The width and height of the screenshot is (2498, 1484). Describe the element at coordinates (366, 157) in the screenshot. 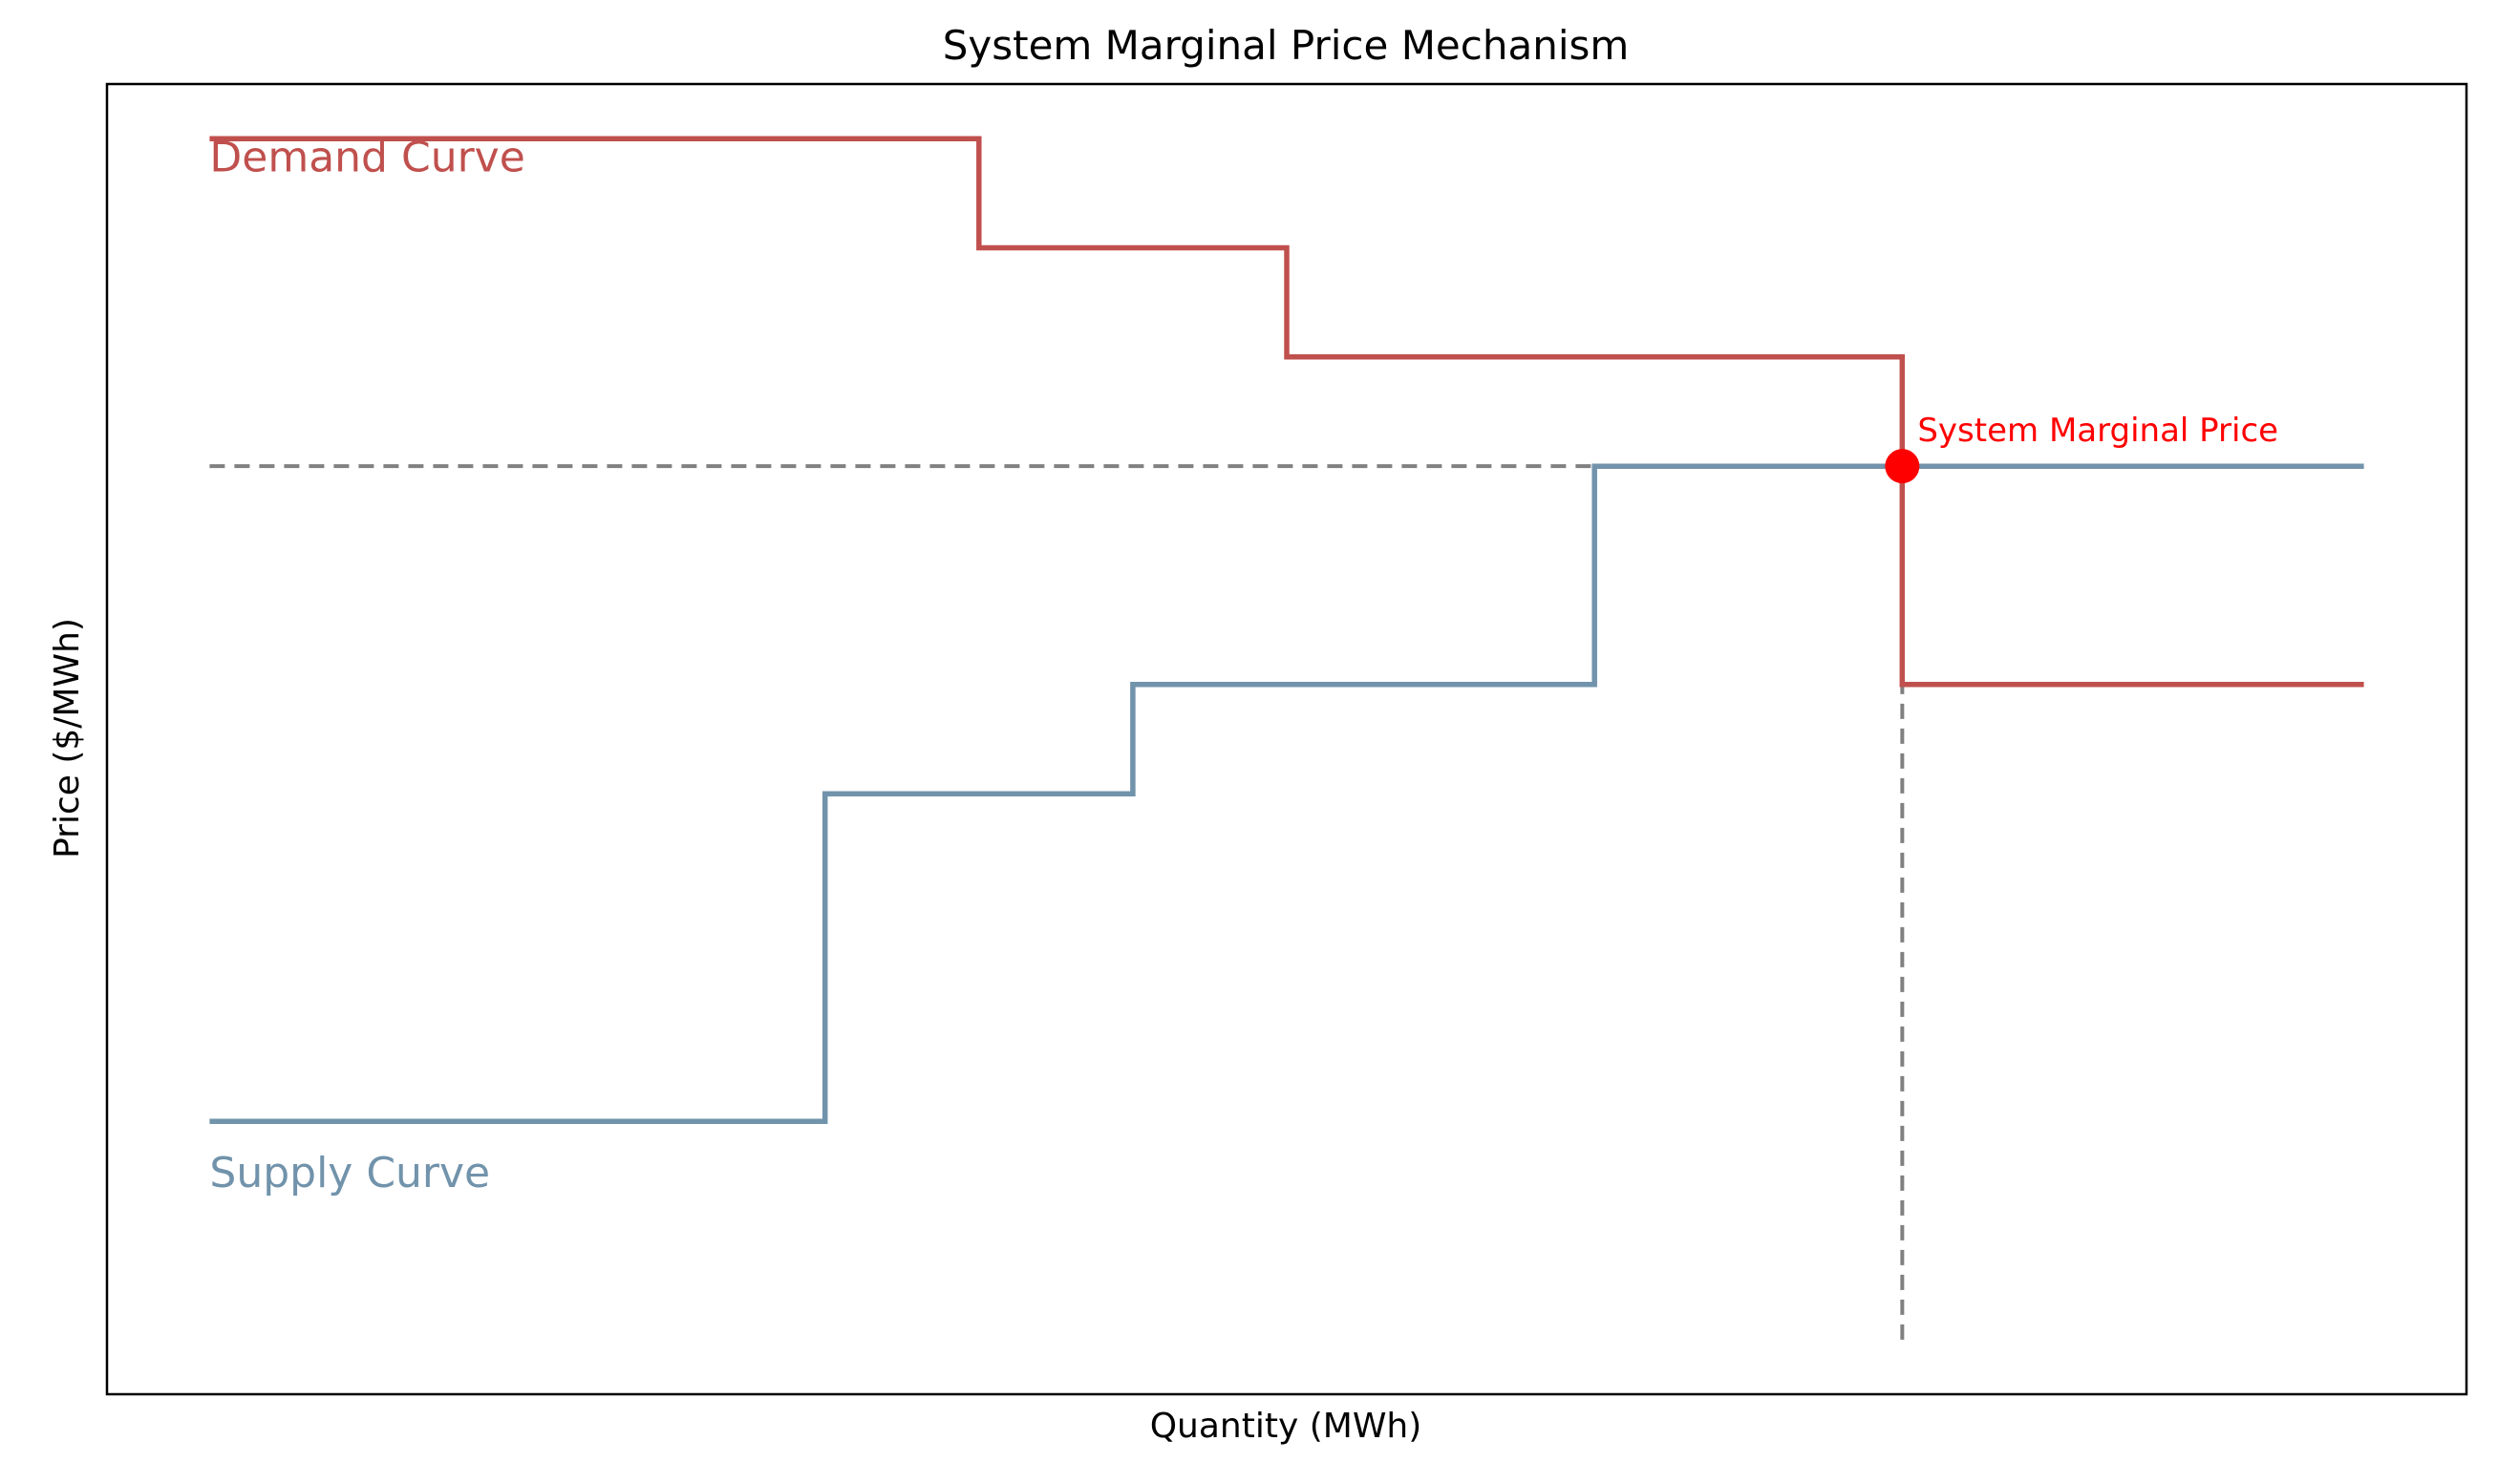

I see `demand-curve-label: Demand Curve` at that location.